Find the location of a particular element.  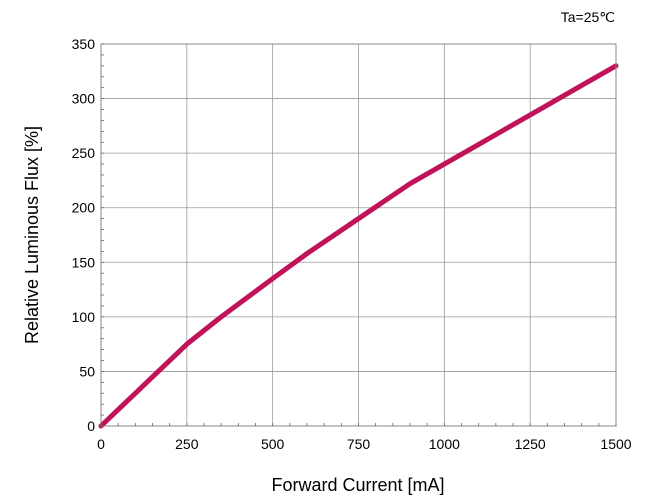

y-tick-label: 200 is located at coordinates (84, 208).